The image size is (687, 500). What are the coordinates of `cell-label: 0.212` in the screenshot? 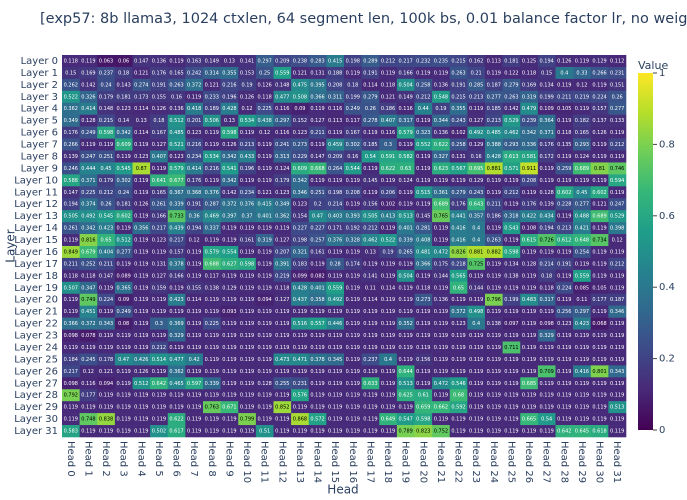 It's located at (511, 193).